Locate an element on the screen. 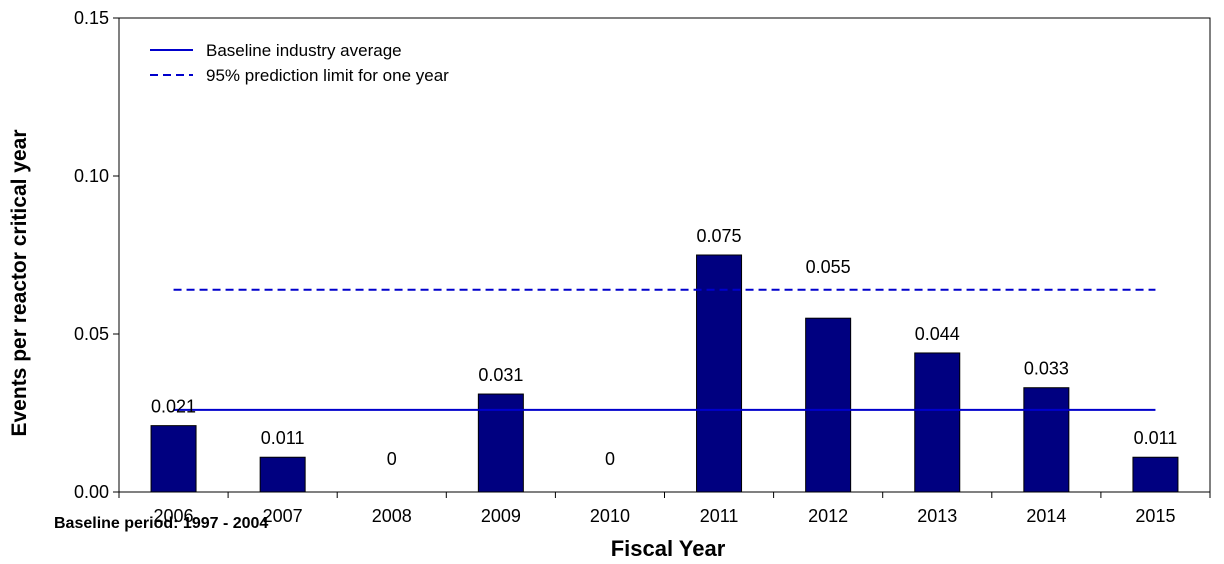 This screenshot has width=1224, height=564. data-label: 0.033 is located at coordinates (1046, 369).